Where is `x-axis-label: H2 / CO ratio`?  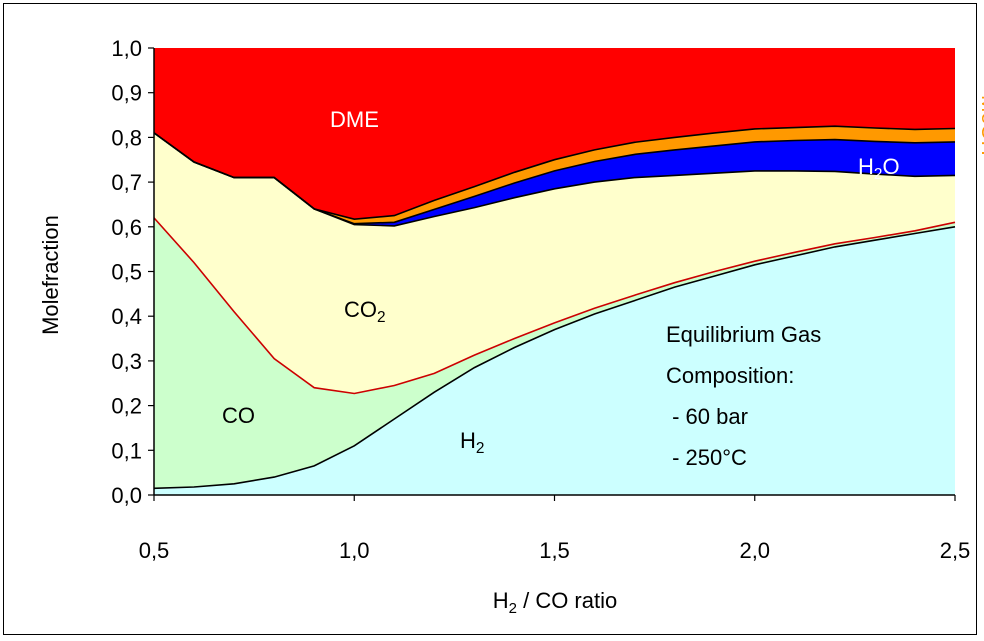 x-axis-label: H2 / CO ratio is located at coordinates (555, 602).